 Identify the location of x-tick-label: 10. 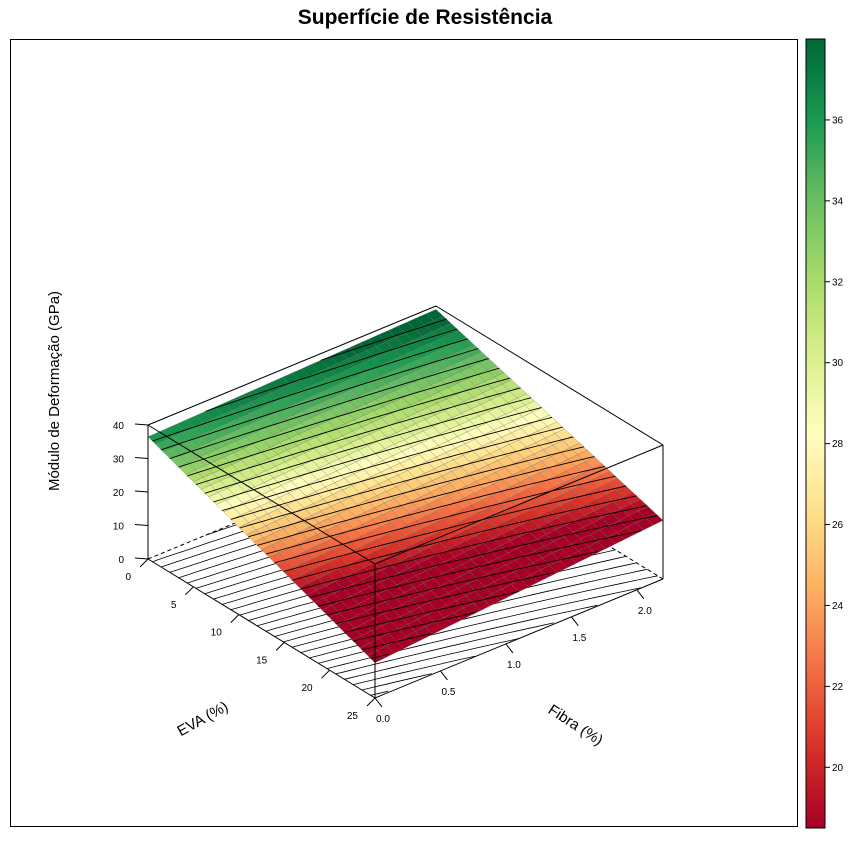
(217, 633).